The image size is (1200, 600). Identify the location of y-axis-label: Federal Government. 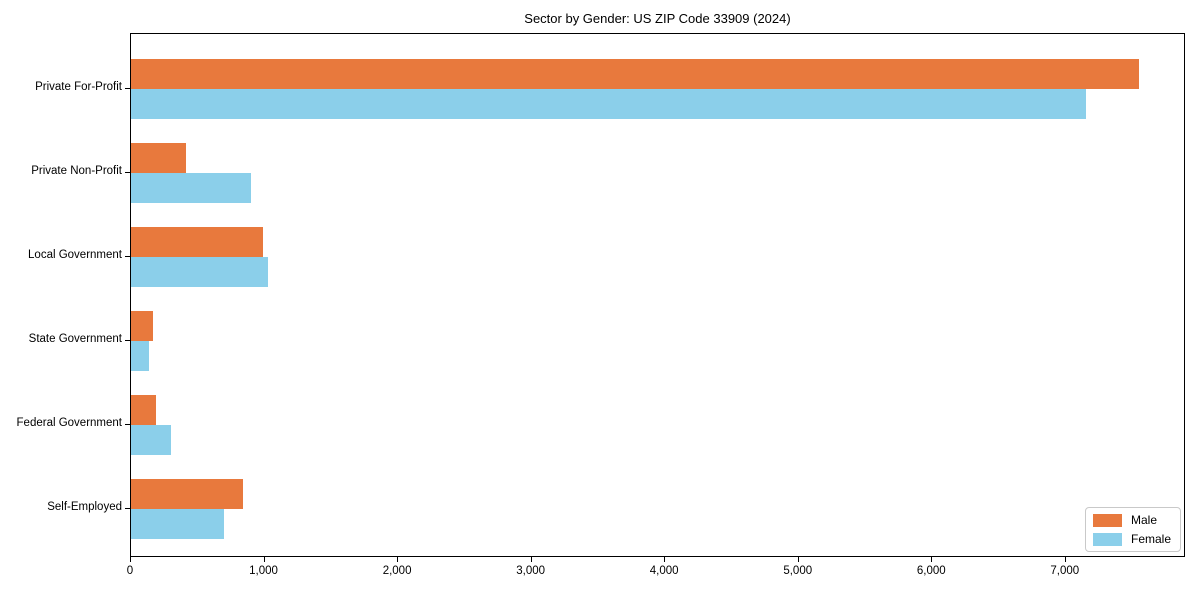
(69, 423).